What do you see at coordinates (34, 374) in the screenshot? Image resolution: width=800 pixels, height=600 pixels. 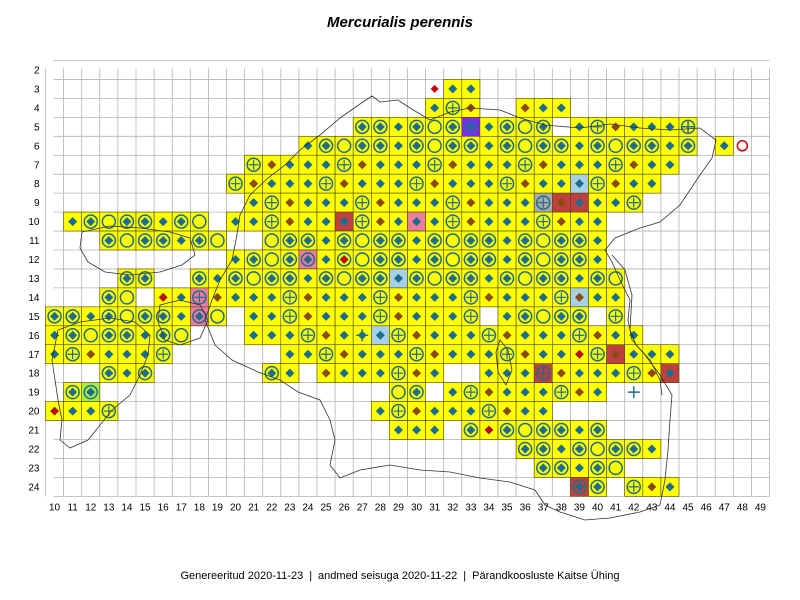 I see `row-label: 18` at bounding box center [34, 374].